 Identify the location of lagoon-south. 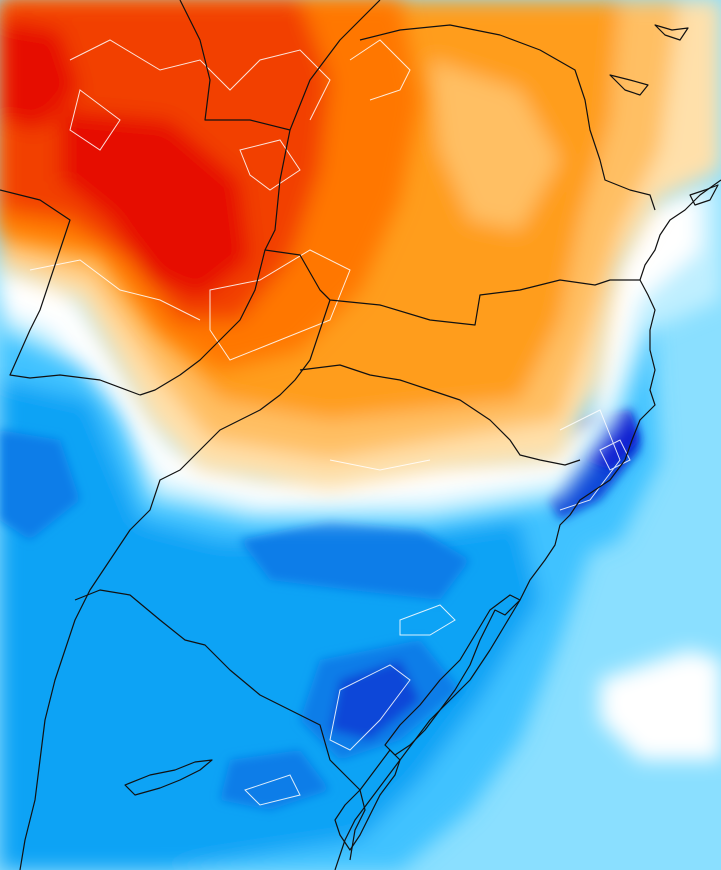
(367, 800).